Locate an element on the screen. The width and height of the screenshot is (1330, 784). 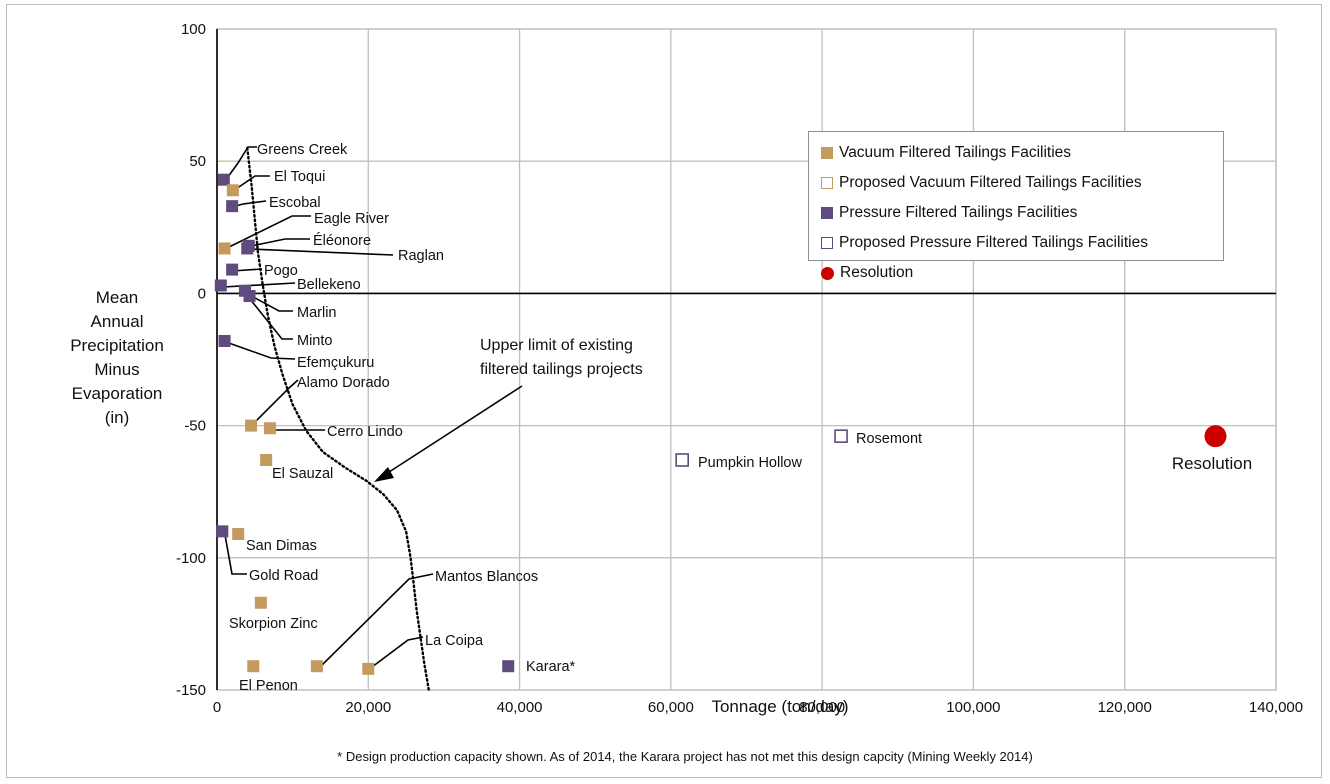
point-label: Mantos Blancos is located at coordinates (486, 577).